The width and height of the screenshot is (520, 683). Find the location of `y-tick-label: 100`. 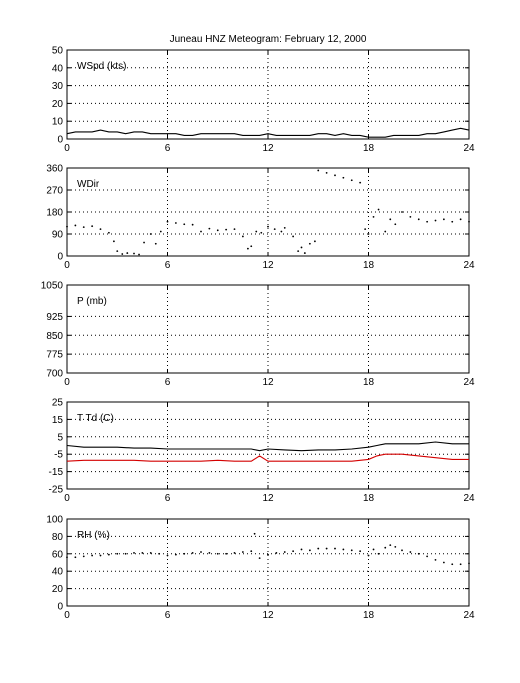

y-tick-label: 100 is located at coordinates (54, 520).